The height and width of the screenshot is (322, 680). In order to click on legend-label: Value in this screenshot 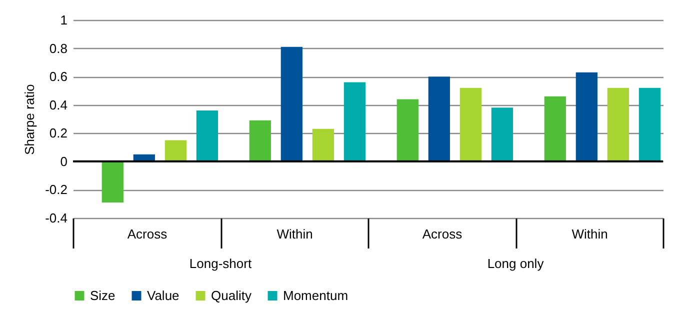, I will do `click(163, 295)`.